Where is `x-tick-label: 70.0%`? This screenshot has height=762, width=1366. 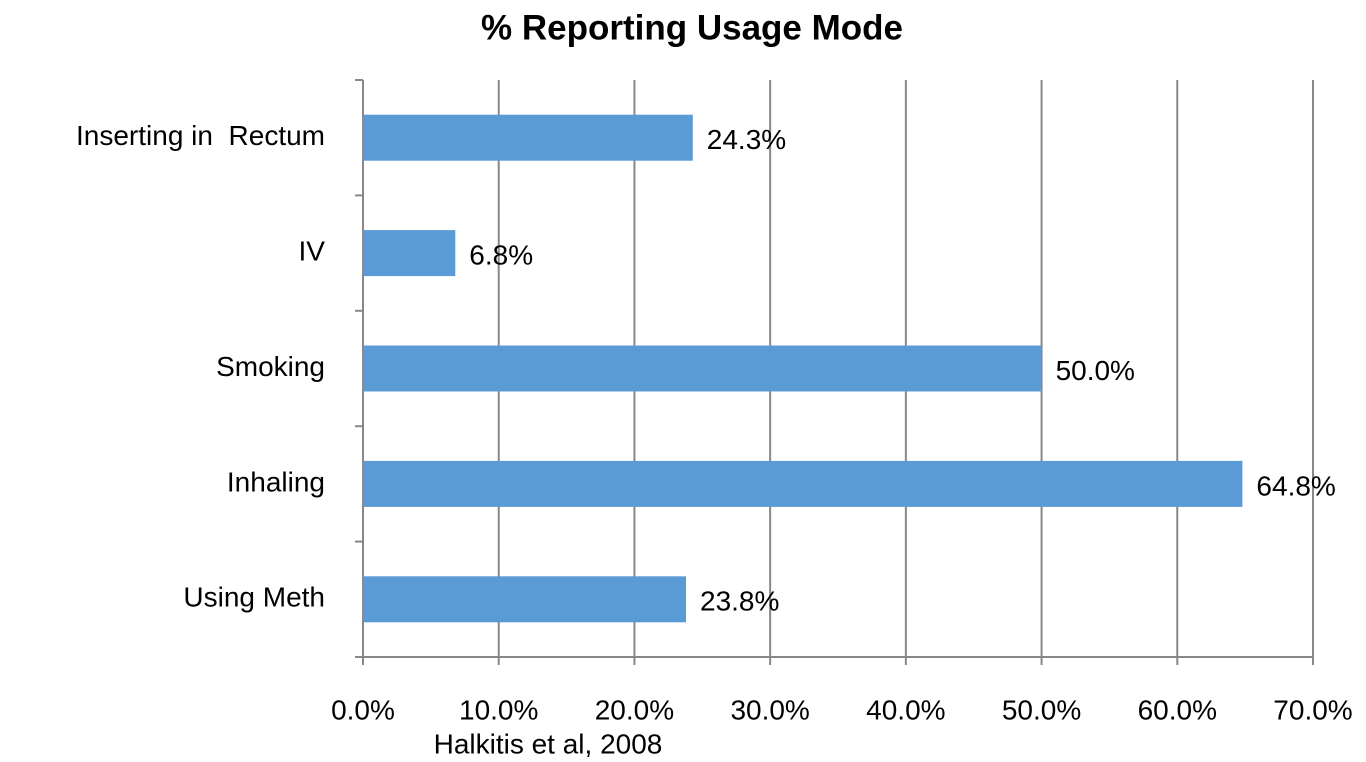
x-tick-label: 70.0% is located at coordinates (1312, 709).